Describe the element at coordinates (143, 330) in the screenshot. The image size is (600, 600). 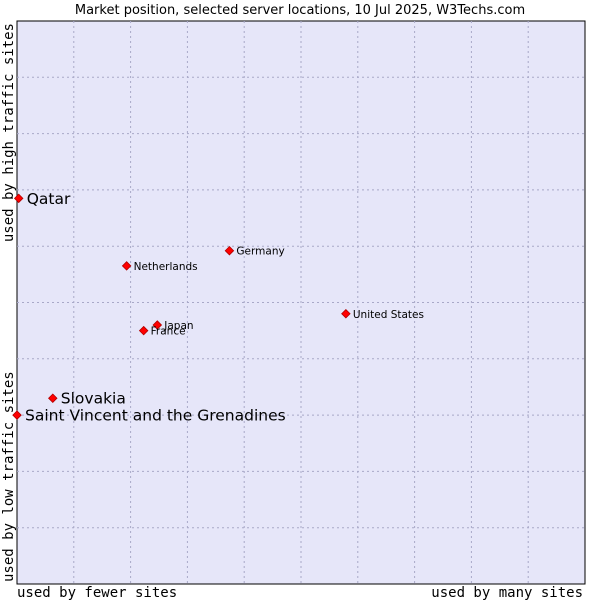
I see `point-france` at that location.